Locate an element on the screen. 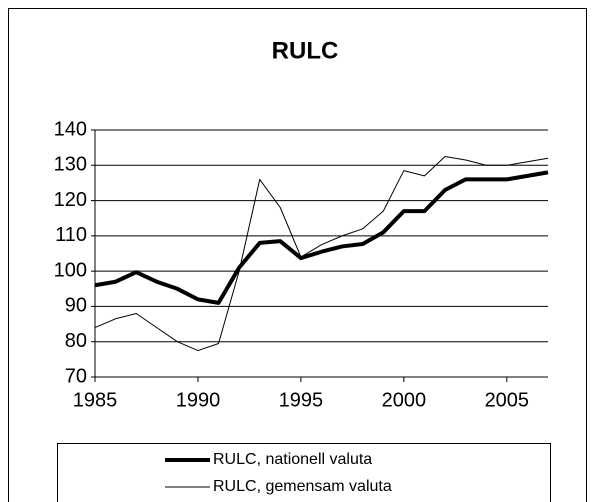 The image size is (595, 502). x-tick-label: 1995 is located at coordinates (301, 400).